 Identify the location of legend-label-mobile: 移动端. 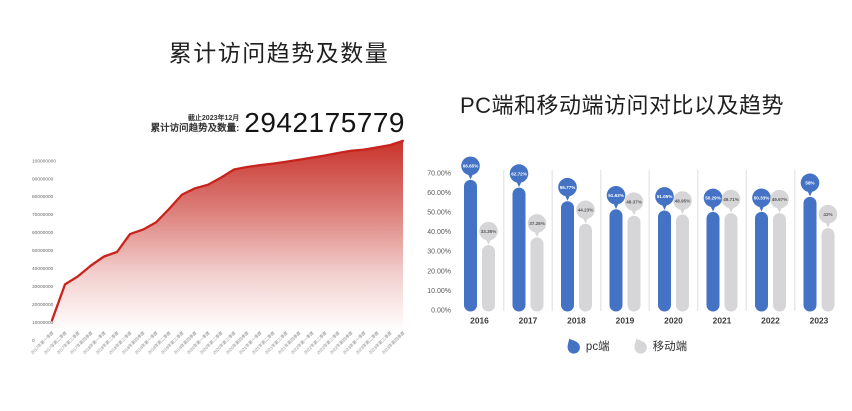
(670, 347).